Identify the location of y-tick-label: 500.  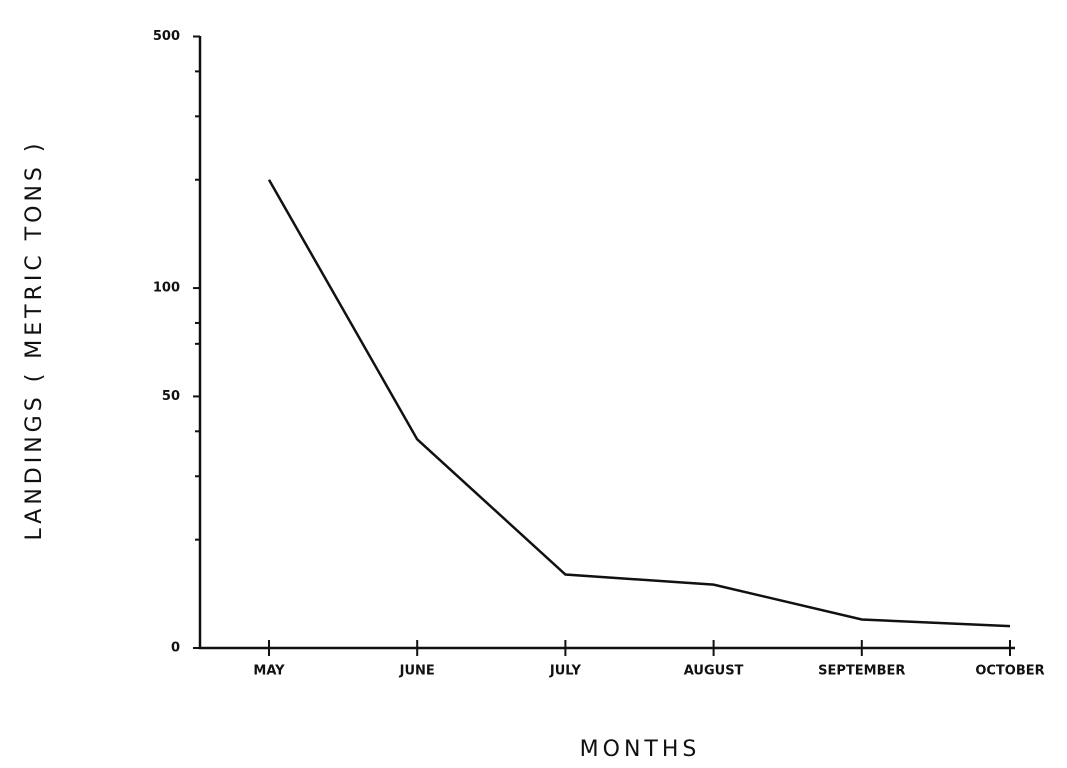
(166, 36).